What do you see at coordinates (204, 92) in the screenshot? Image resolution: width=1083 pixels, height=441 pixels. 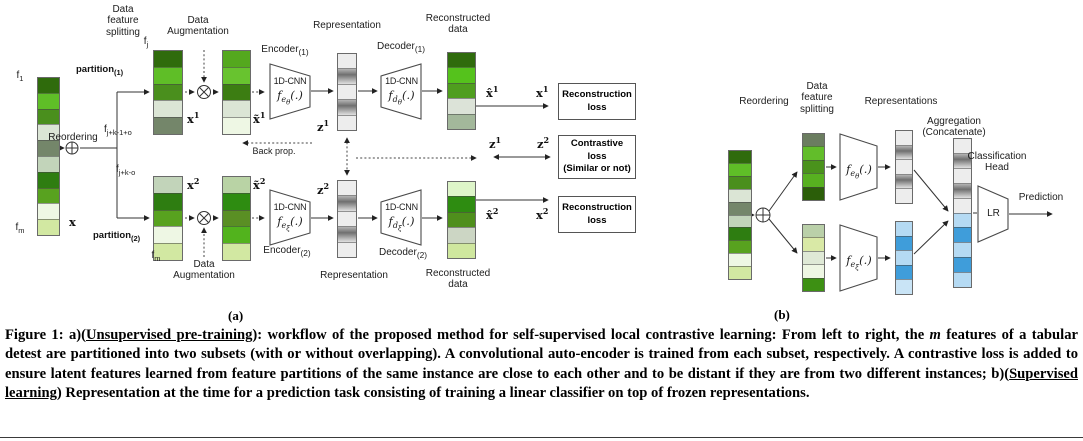 I see `otimes-icon-top` at bounding box center [204, 92].